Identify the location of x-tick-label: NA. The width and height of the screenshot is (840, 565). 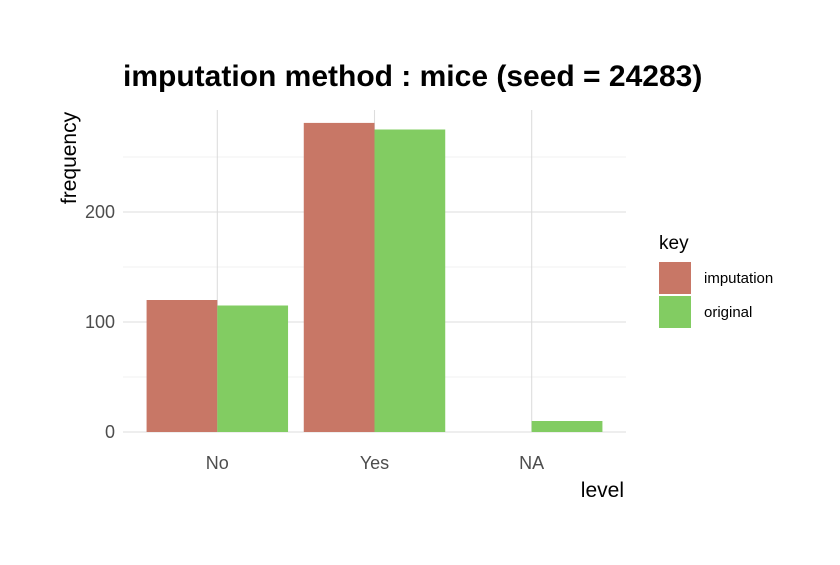
(531, 463).